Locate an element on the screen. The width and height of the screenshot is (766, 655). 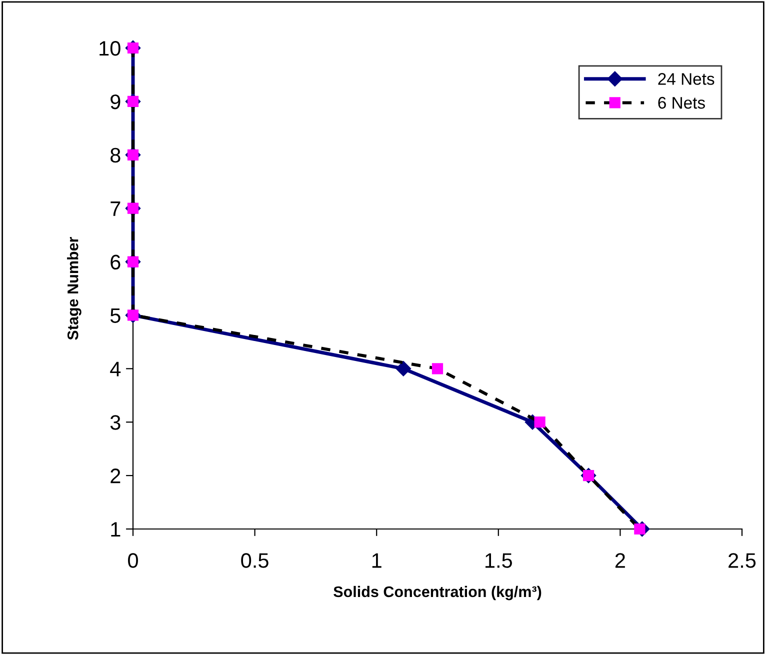
y-tick-label: 1 is located at coordinates (115, 529).